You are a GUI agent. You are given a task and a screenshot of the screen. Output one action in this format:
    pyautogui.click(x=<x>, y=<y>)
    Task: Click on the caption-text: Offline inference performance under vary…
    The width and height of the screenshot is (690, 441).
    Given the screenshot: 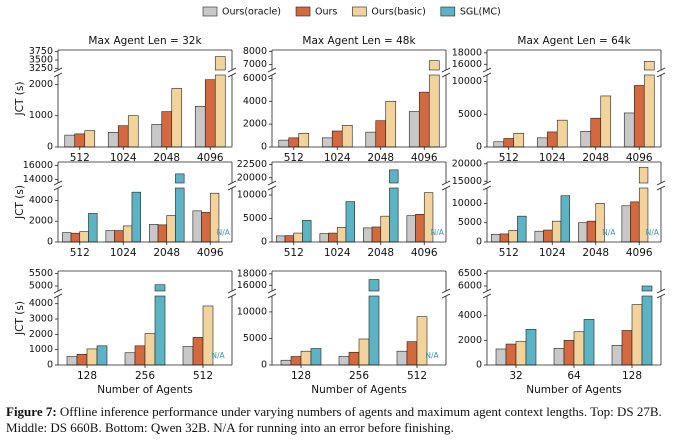 What is the action you would take?
    pyautogui.click(x=334, y=419)
    